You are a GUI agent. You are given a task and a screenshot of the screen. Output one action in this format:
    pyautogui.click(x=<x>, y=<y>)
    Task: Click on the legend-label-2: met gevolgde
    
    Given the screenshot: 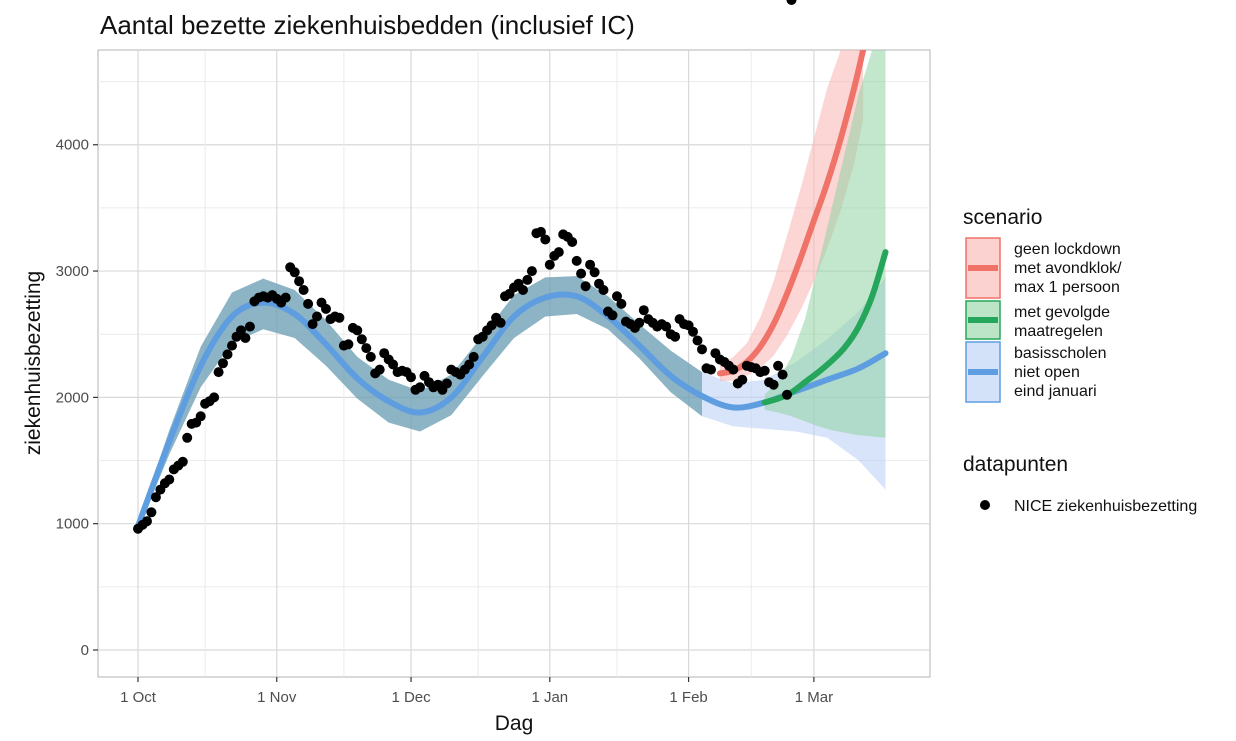 What is the action you would take?
    pyautogui.click(x=1062, y=312)
    